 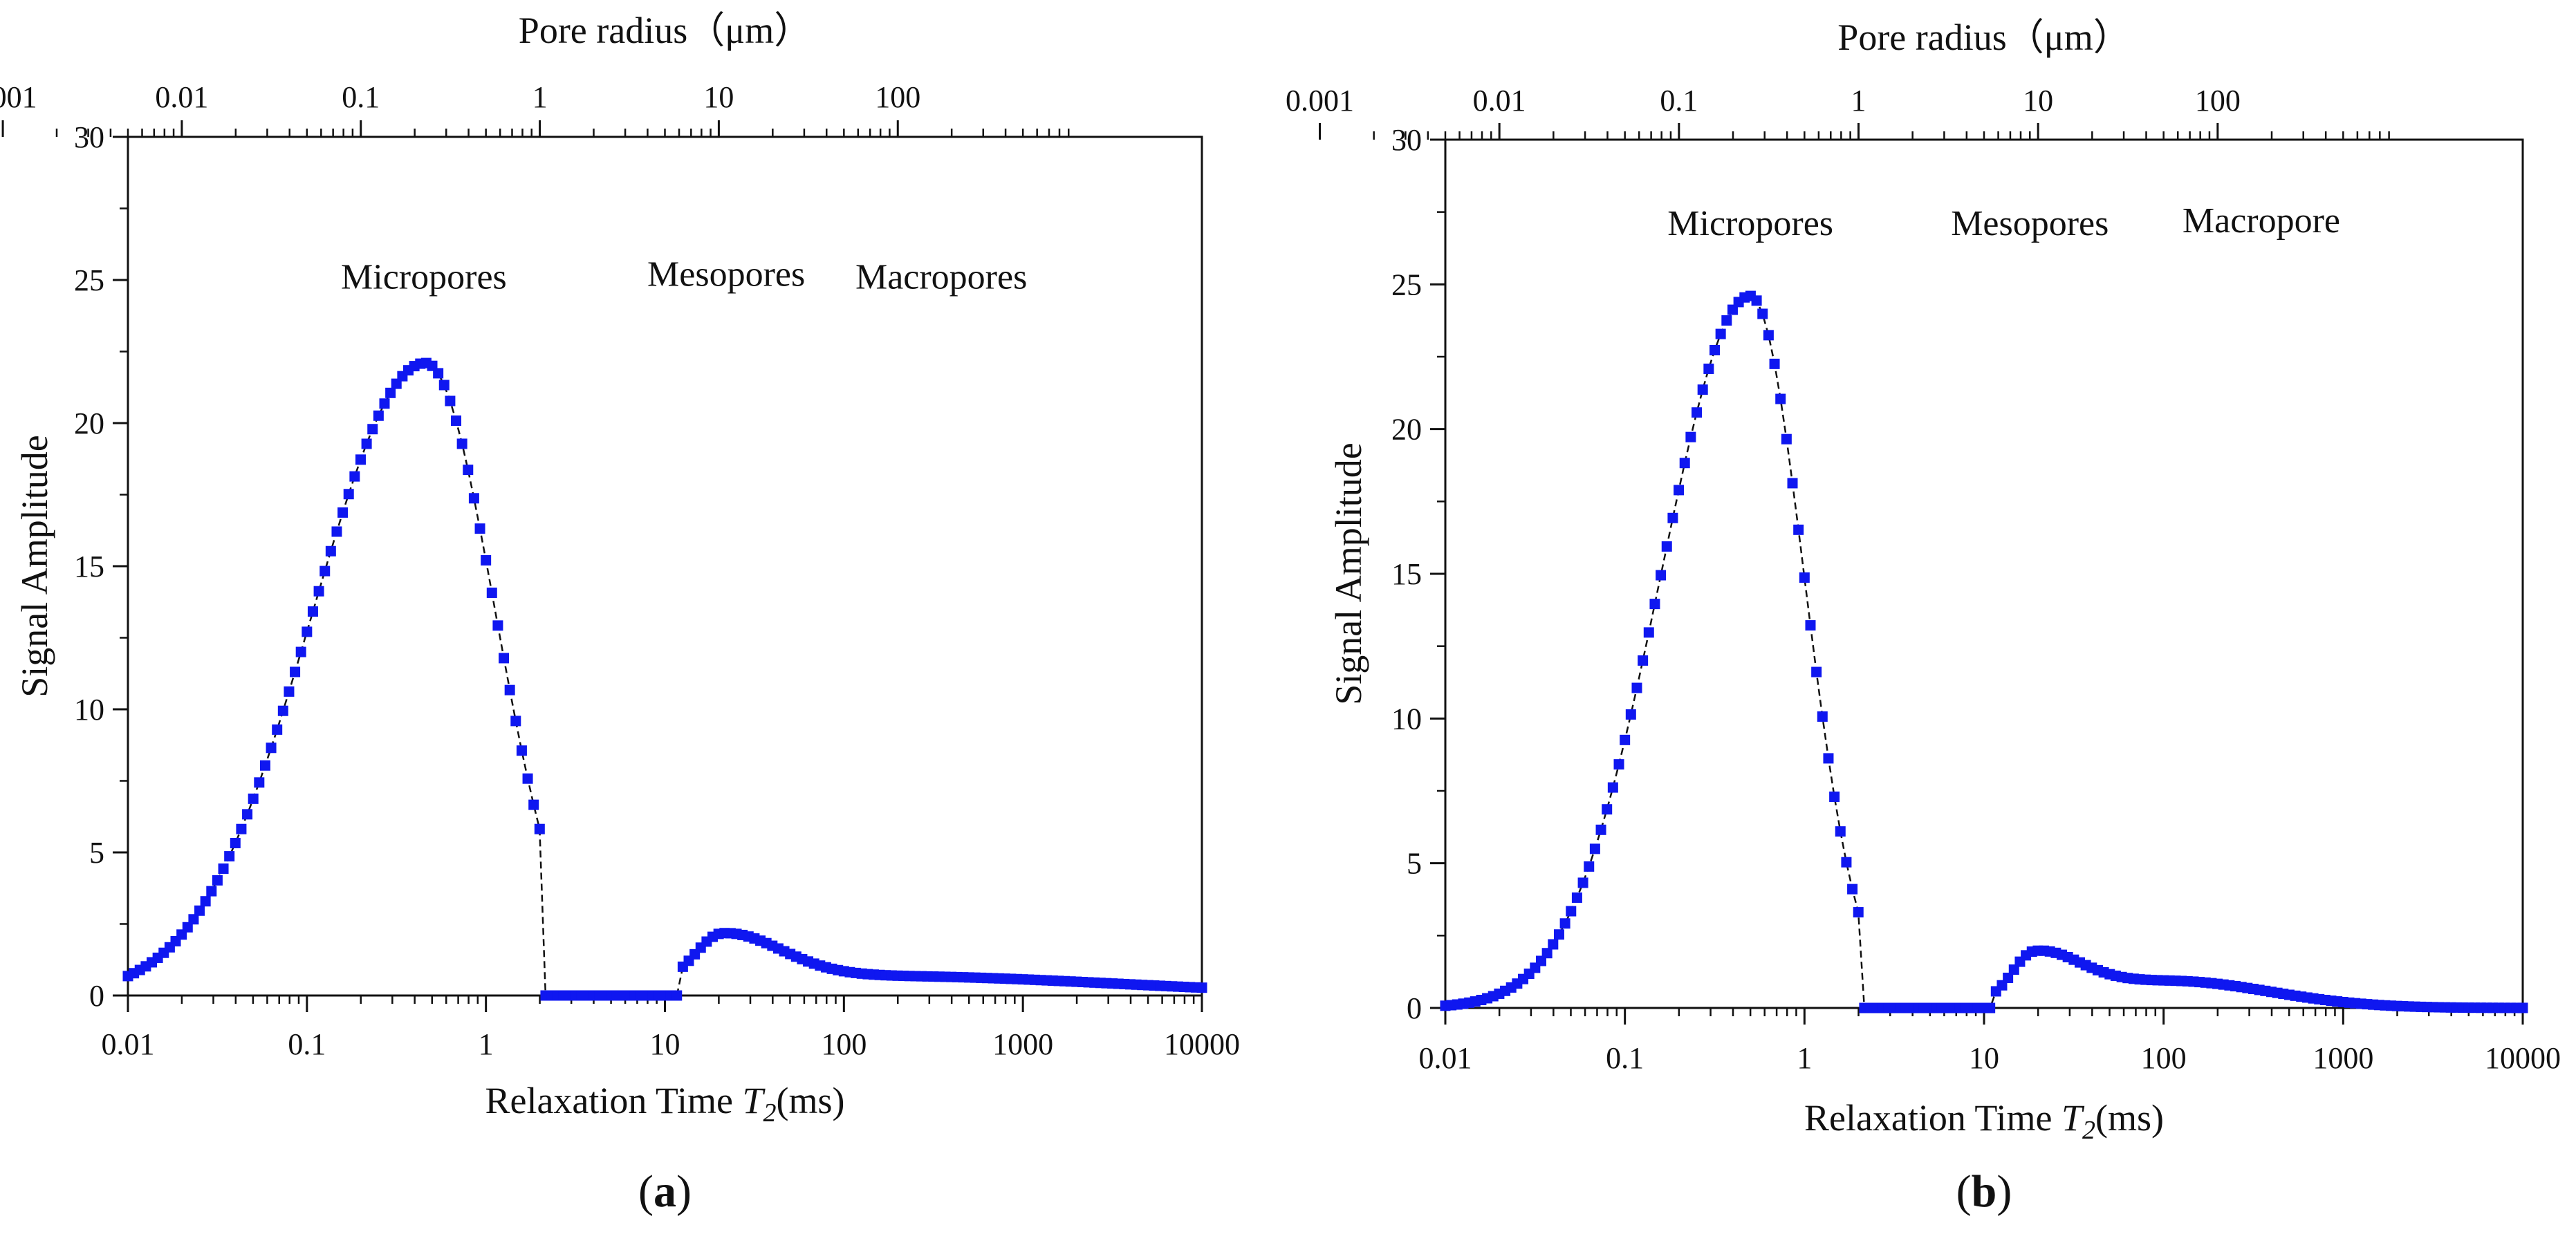 What do you see at coordinates (487, 1044) in the screenshot?
I see `x-tick-label: 1` at bounding box center [487, 1044].